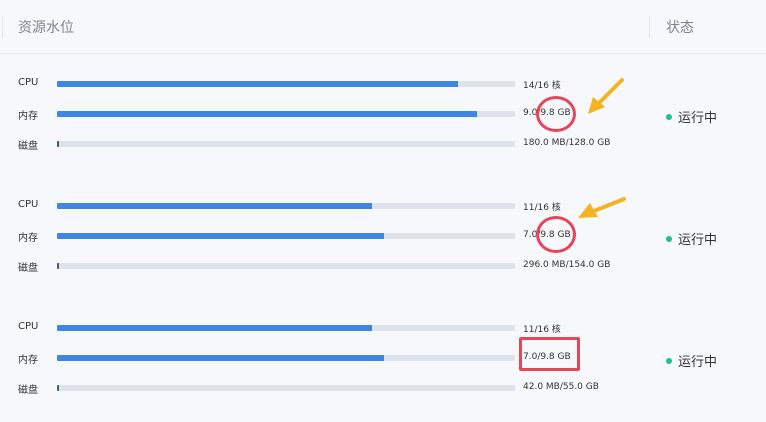  What do you see at coordinates (567, 143) in the screenshot?
I see `disk-usage-value: 180.0 MB/128.0 GB` at bounding box center [567, 143].